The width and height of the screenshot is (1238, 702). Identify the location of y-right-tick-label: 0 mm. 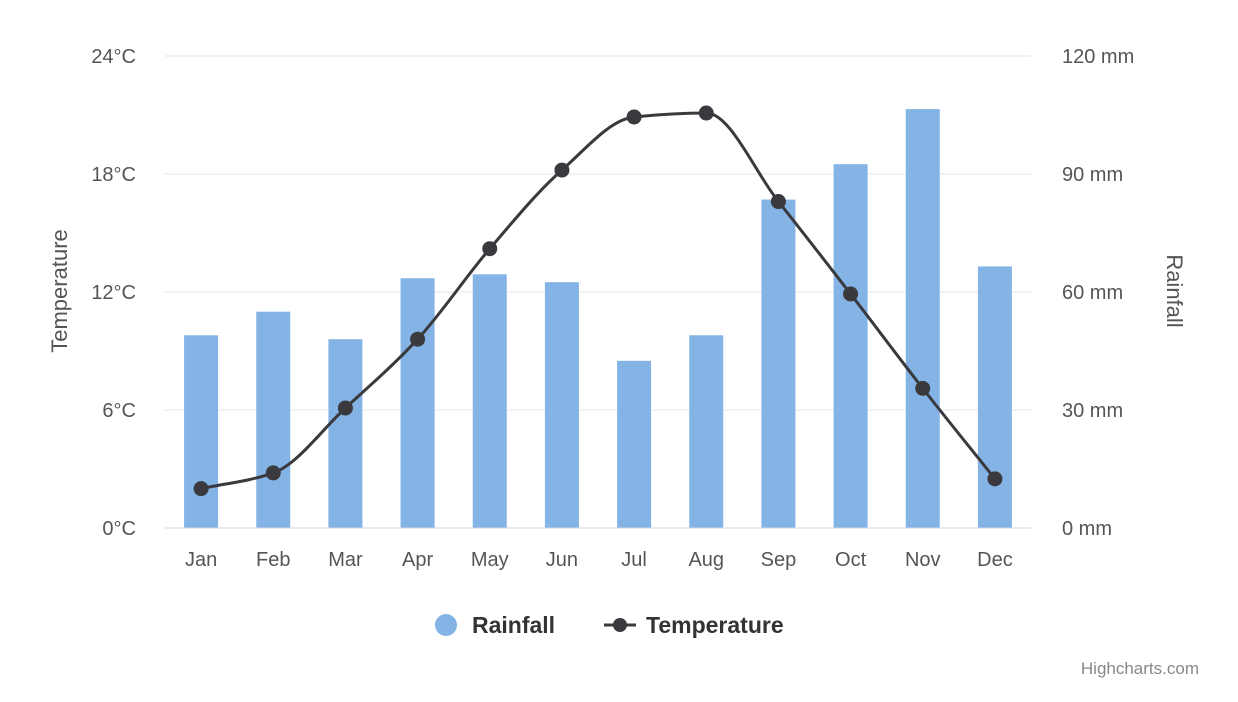
(1087, 529).